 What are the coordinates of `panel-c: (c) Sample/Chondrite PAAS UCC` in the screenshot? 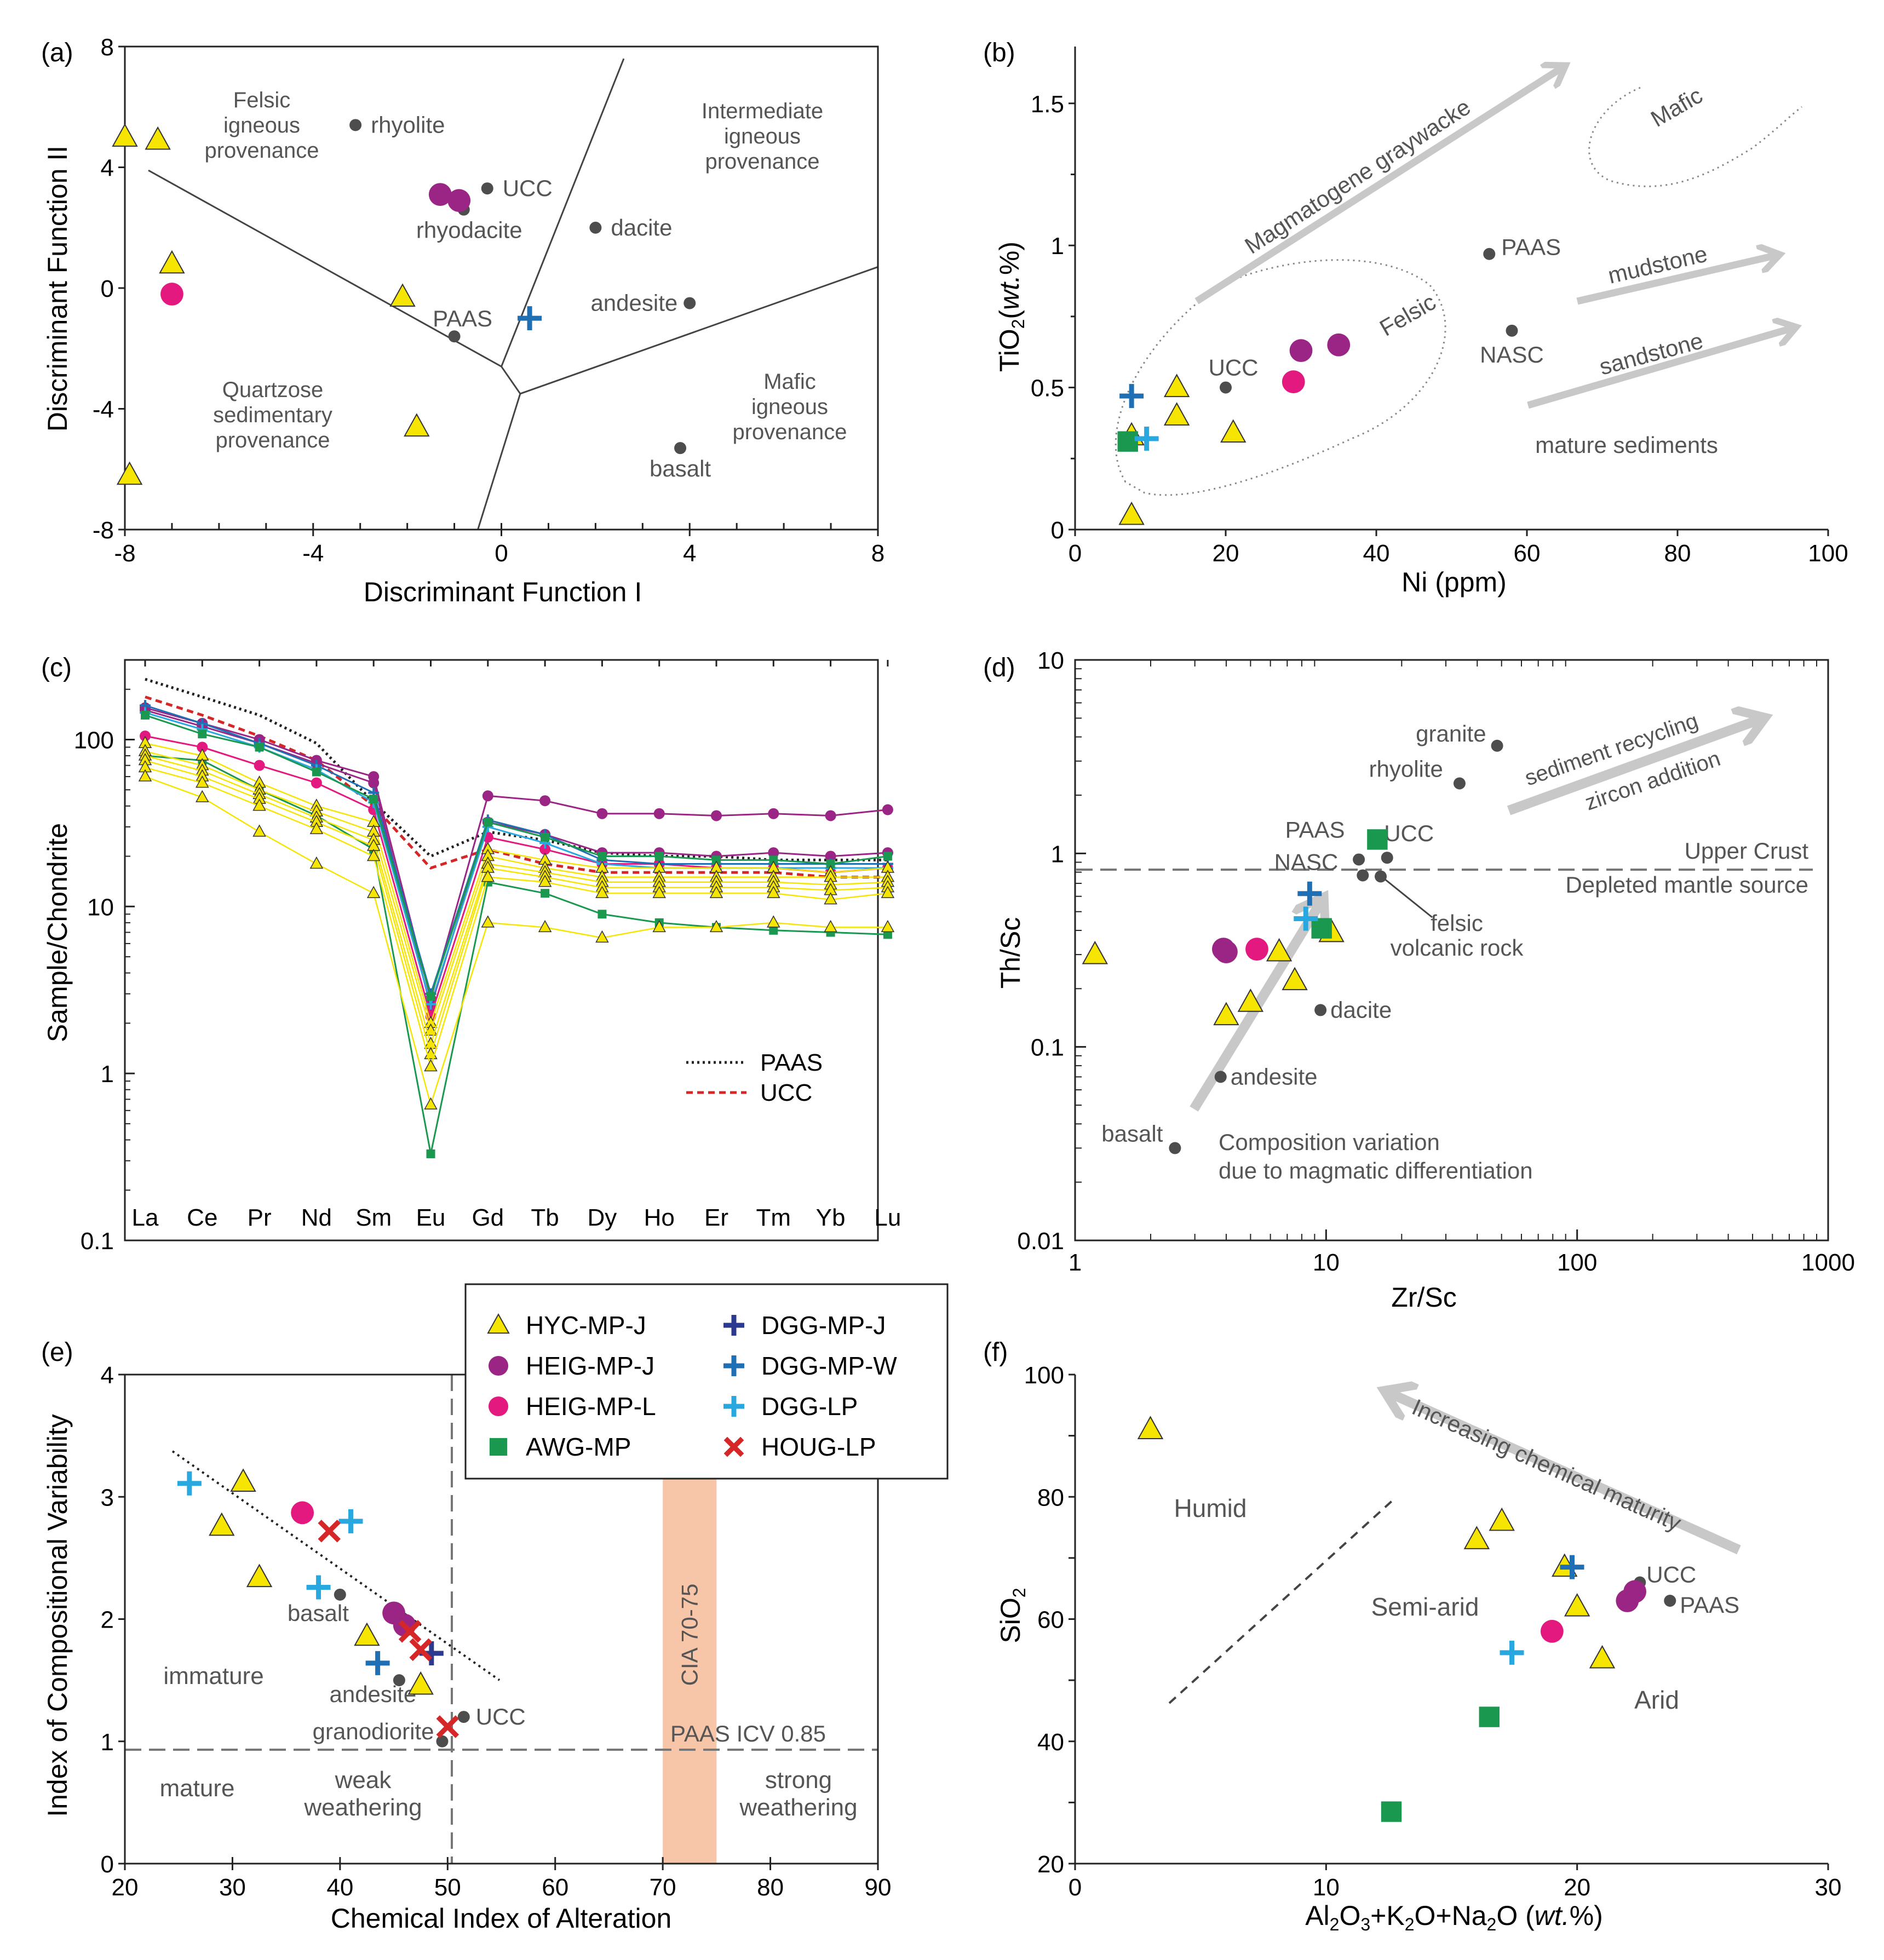 It's located at (432, 879).